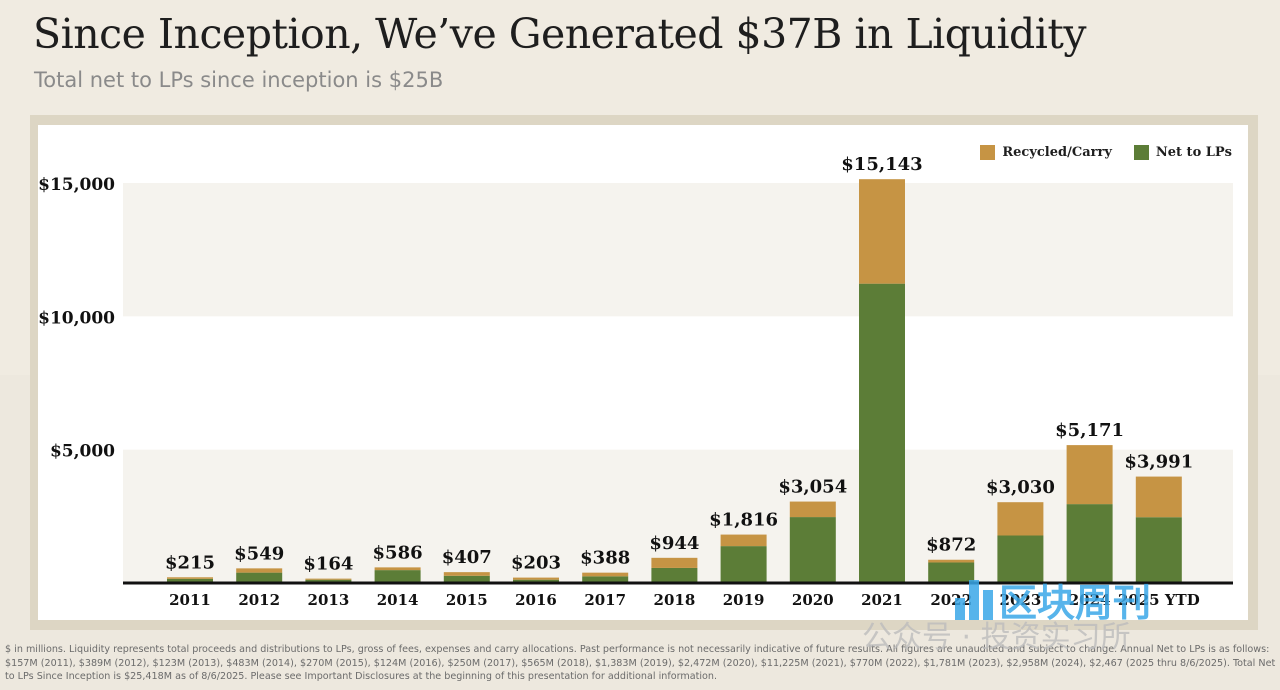  What do you see at coordinates (76, 318) in the screenshot?
I see `y-tick-label: $10,000` at bounding box center [76, 318].